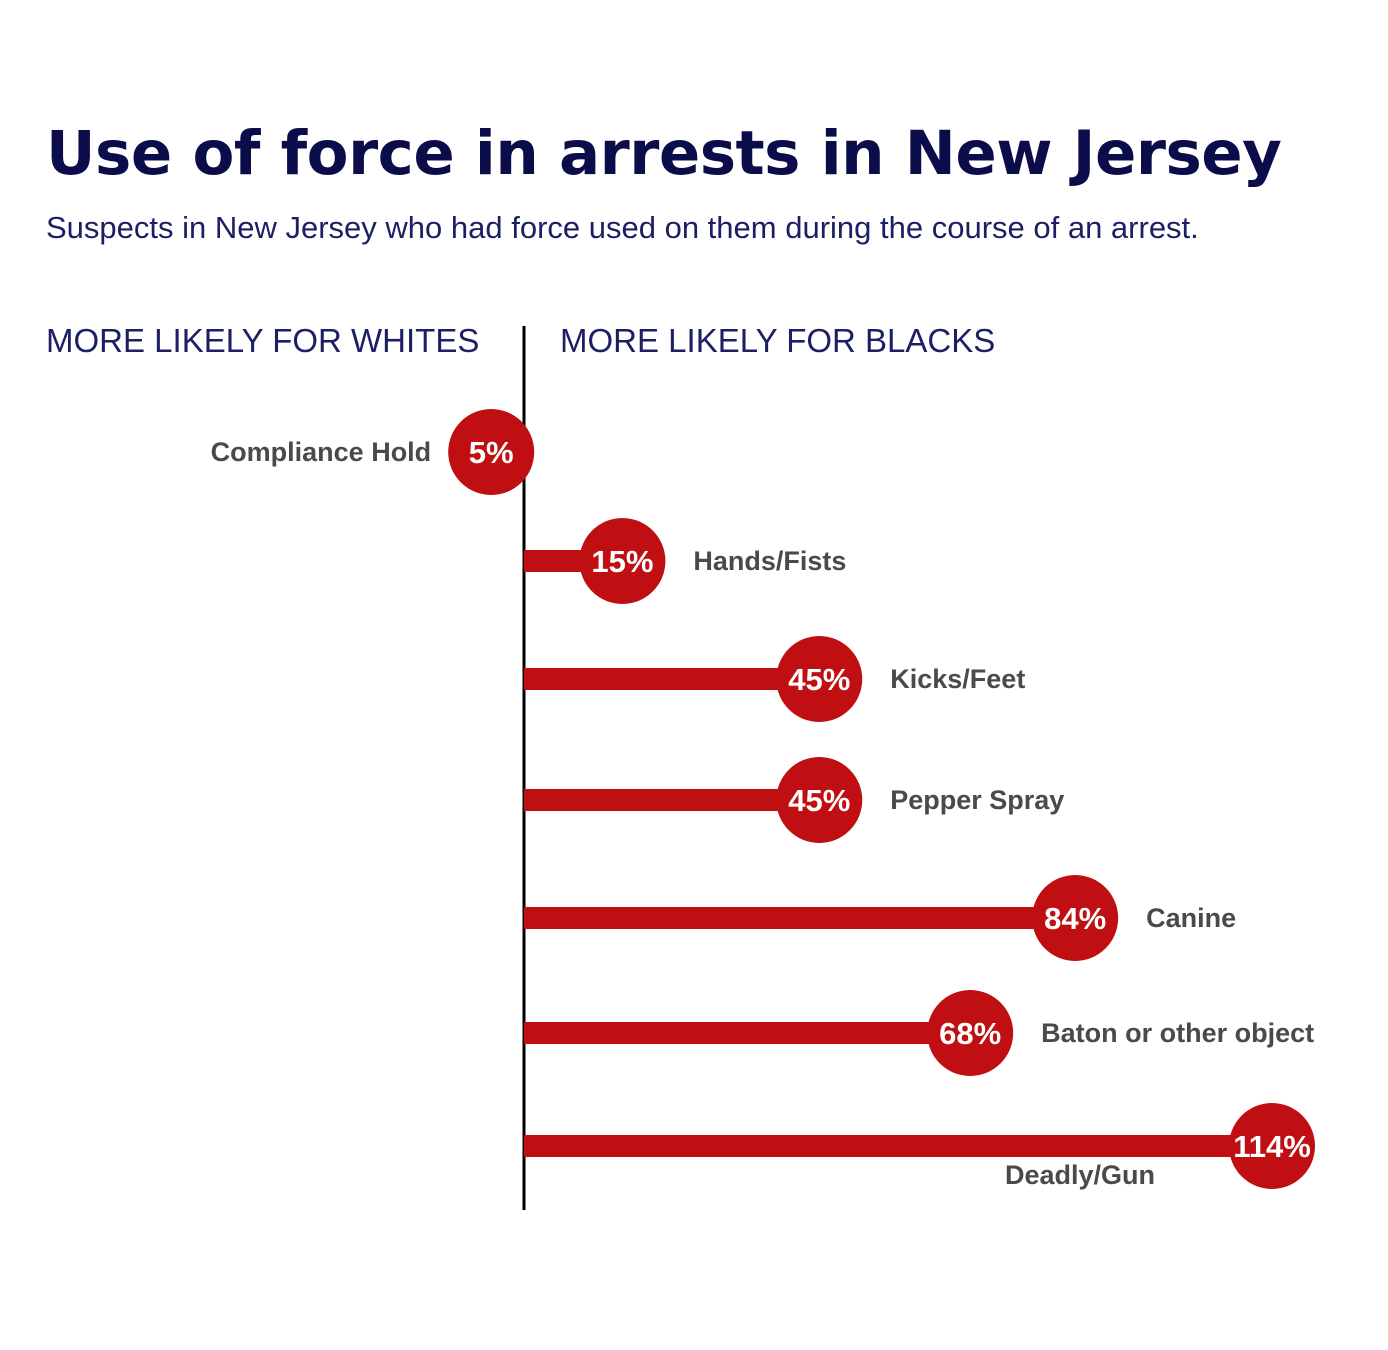  What do you see at coordinates (778, 340) in the screenshot?
I see `right-side-label: MORE LIKELY FOR BLACKS` at bounding box center [778, 340].